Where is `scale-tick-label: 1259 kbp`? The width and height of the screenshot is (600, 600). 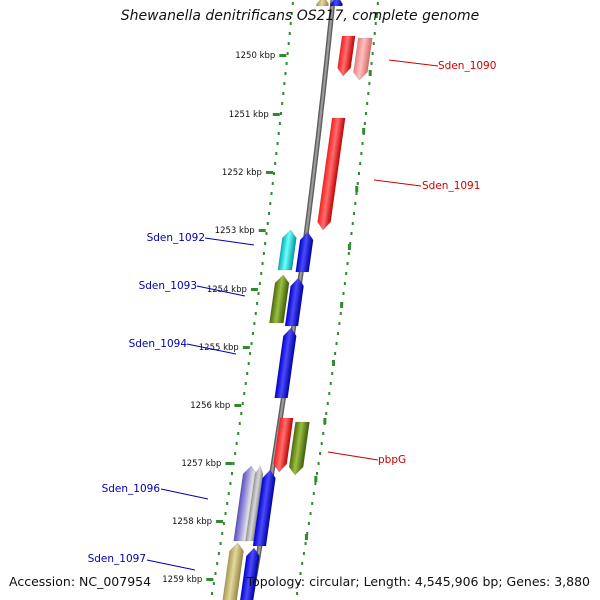
scale-tick-label: 1259 kbp is located at coordinates (182, 580).